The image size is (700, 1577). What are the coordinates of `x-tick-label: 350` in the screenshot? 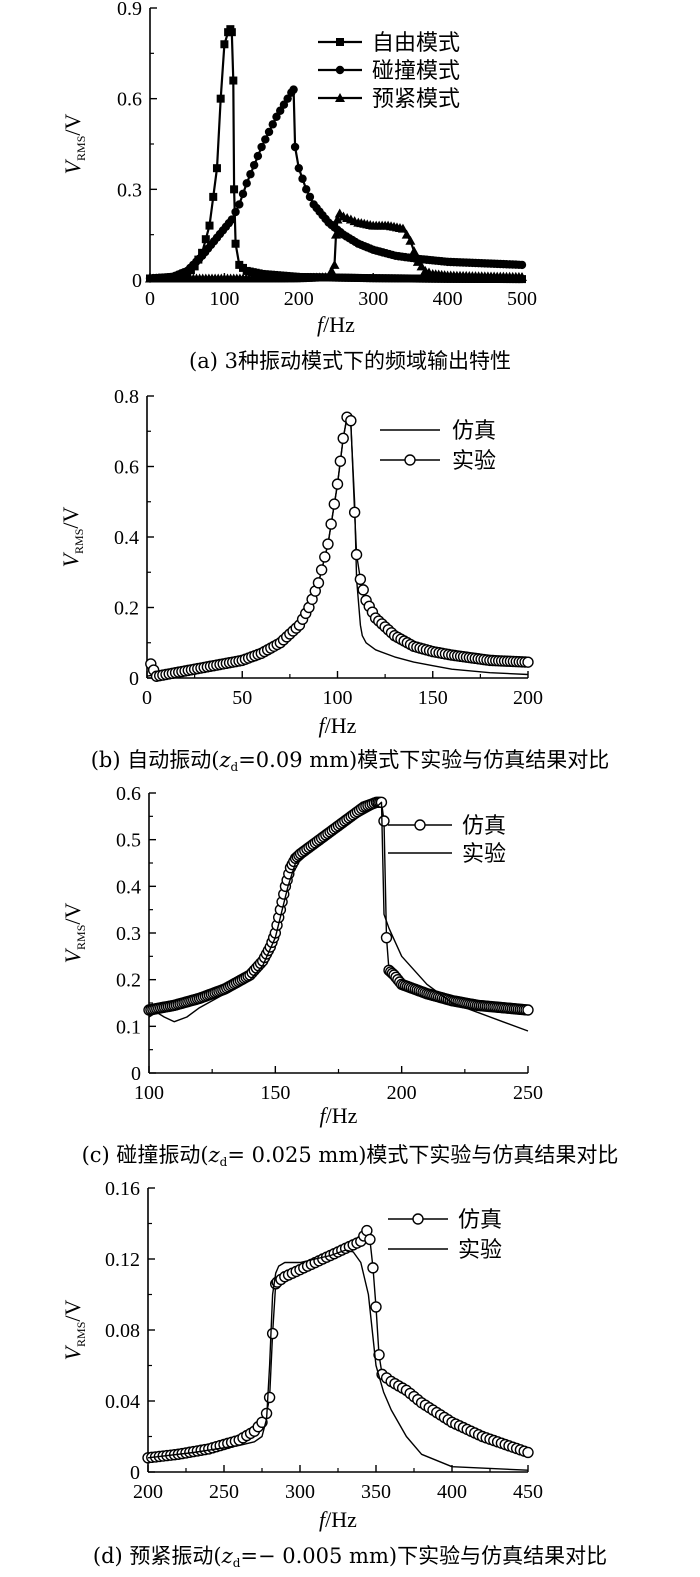 It's located at (376, 1492).